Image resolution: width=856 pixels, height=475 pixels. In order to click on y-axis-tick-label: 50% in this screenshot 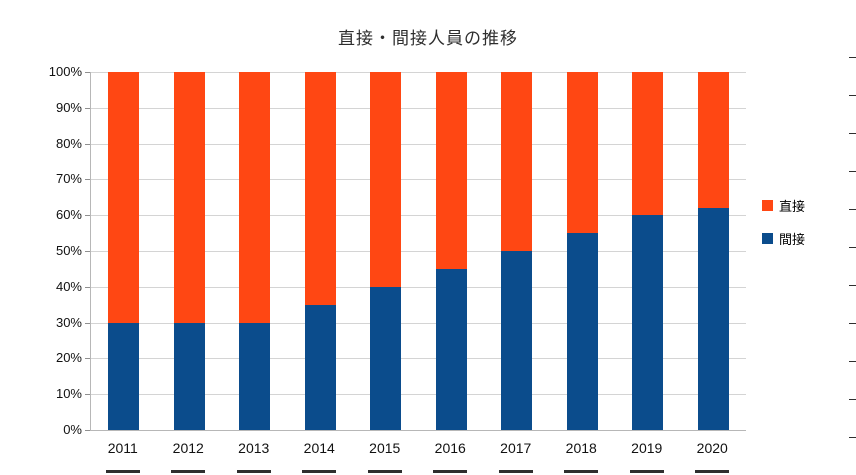, I will do `click(68, 250)`.